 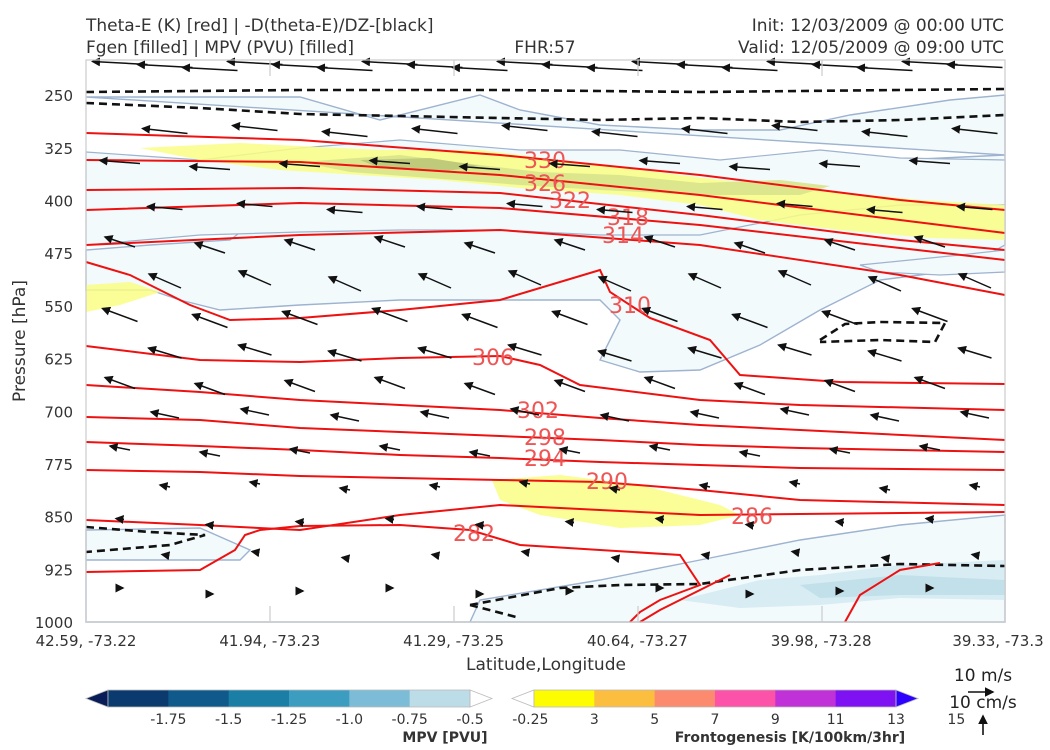 What do you see at coordinates (896, 720) in the screenshot?
I see `cb-fgen-tick-5: 13` at bounding box center [896, 720].